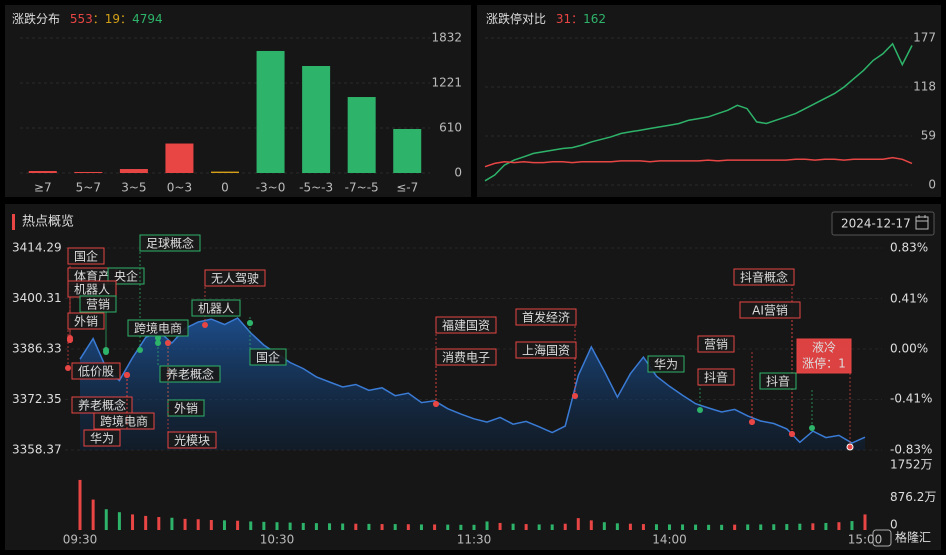  Describe the element at coordinates (924, 87) in the screenshot. I see `y-tick-label: 118` at that location.